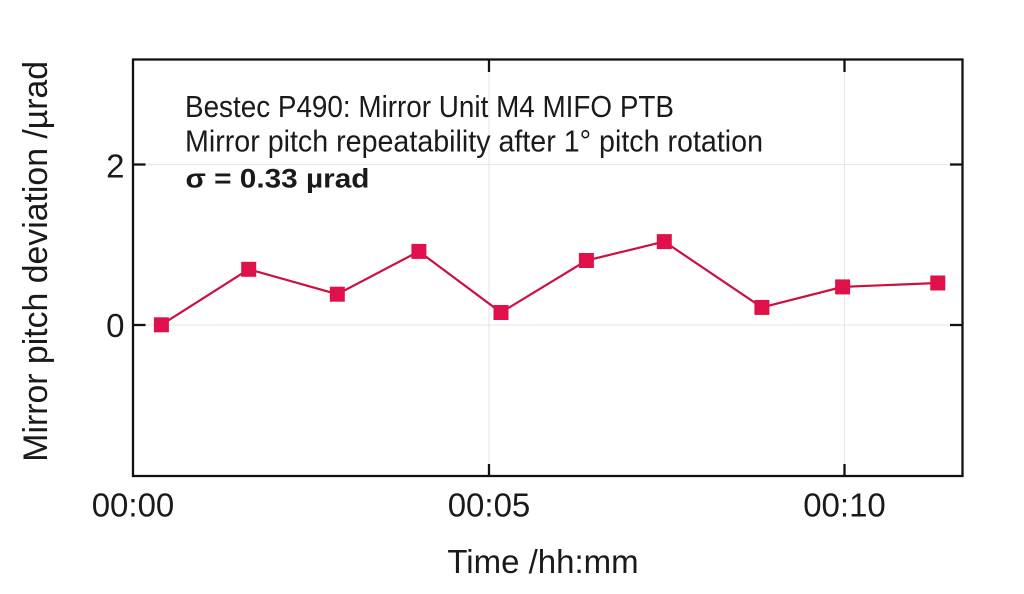  What do you see at coordinates (489, 504) in the screenshot?
I see `svg-text: 00:05` at bounding box center [489, 504].